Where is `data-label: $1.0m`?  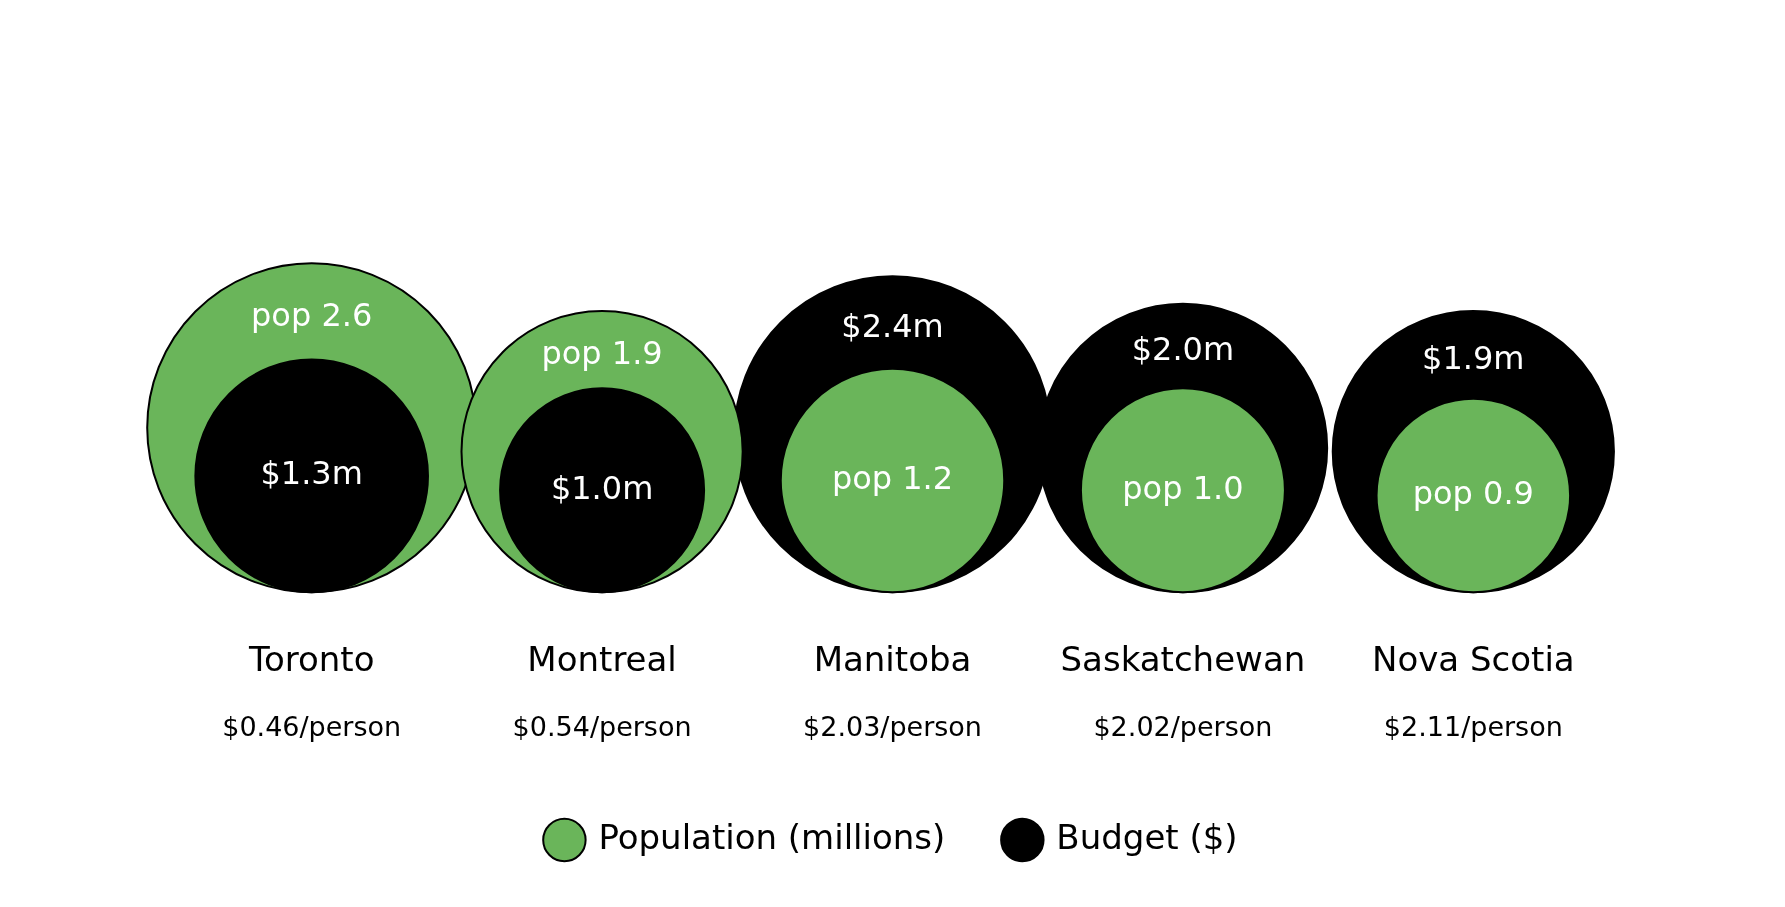
data-label: $1.0m is located at coordinates (602, 487).